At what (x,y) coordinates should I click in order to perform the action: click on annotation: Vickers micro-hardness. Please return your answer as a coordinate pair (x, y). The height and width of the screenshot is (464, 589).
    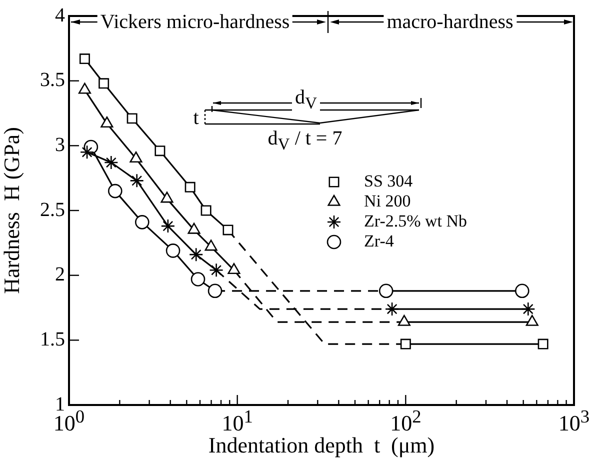
    Looking at the image, I should click on (195, 22).